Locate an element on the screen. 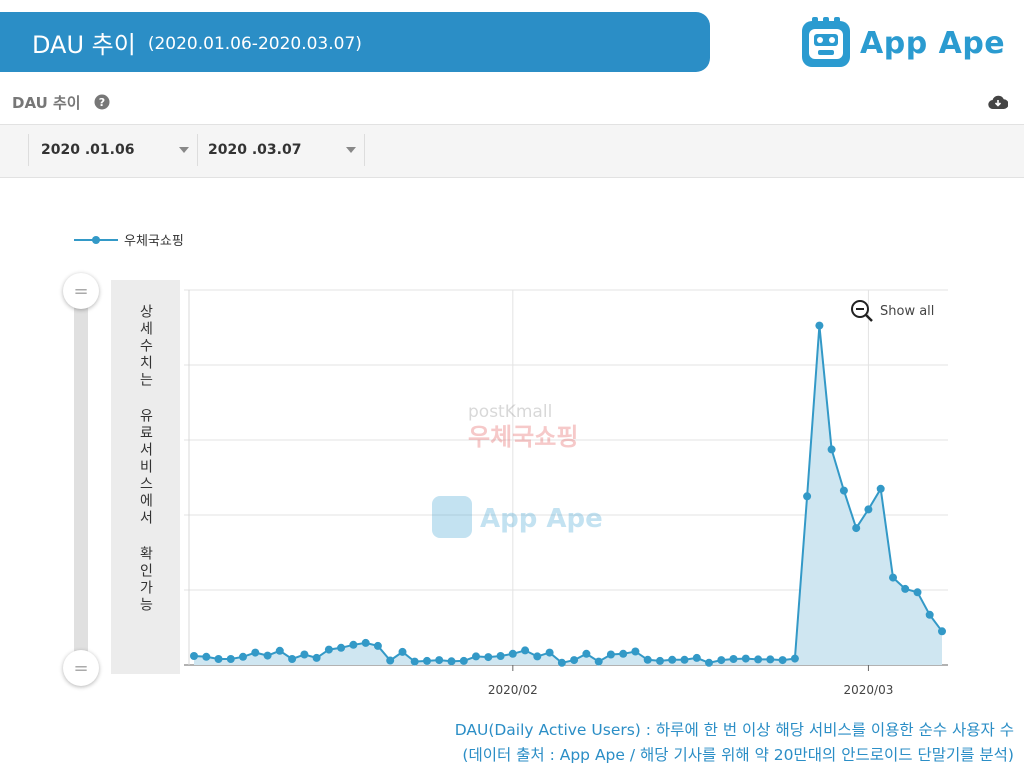 The image size is (1024, 777). question-circle-icon: ? is located at coordinates (102, 104).